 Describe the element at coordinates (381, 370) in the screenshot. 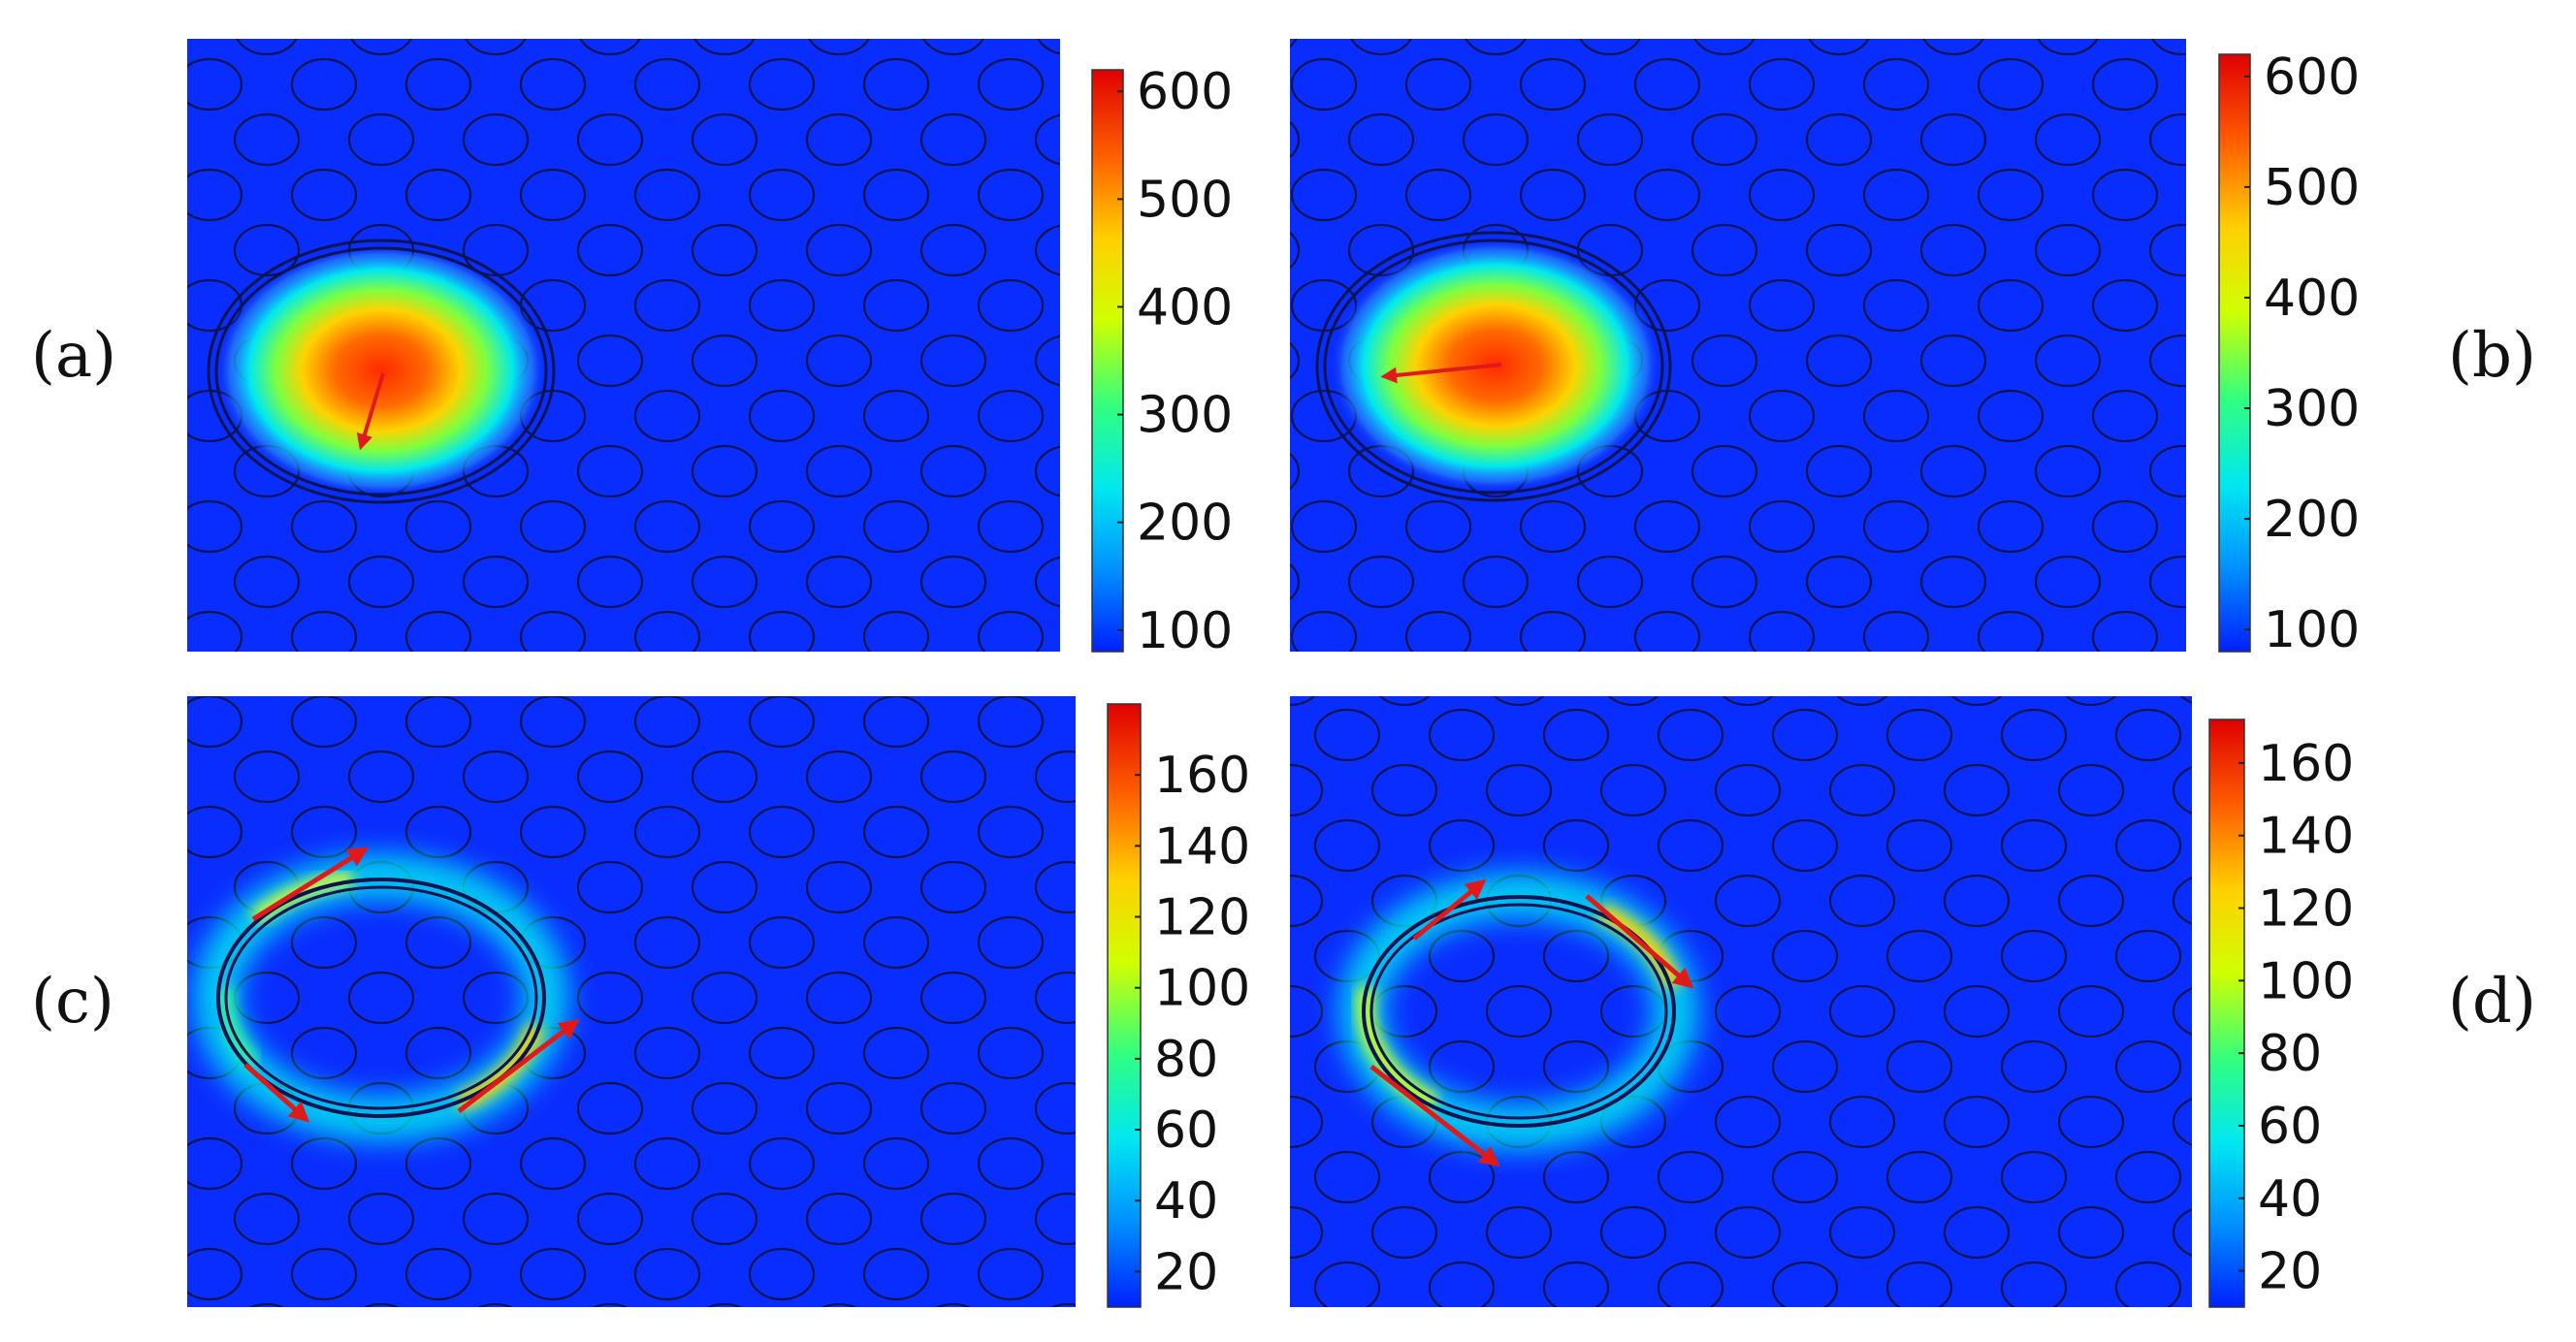

I see `core-mode-field` at that location.